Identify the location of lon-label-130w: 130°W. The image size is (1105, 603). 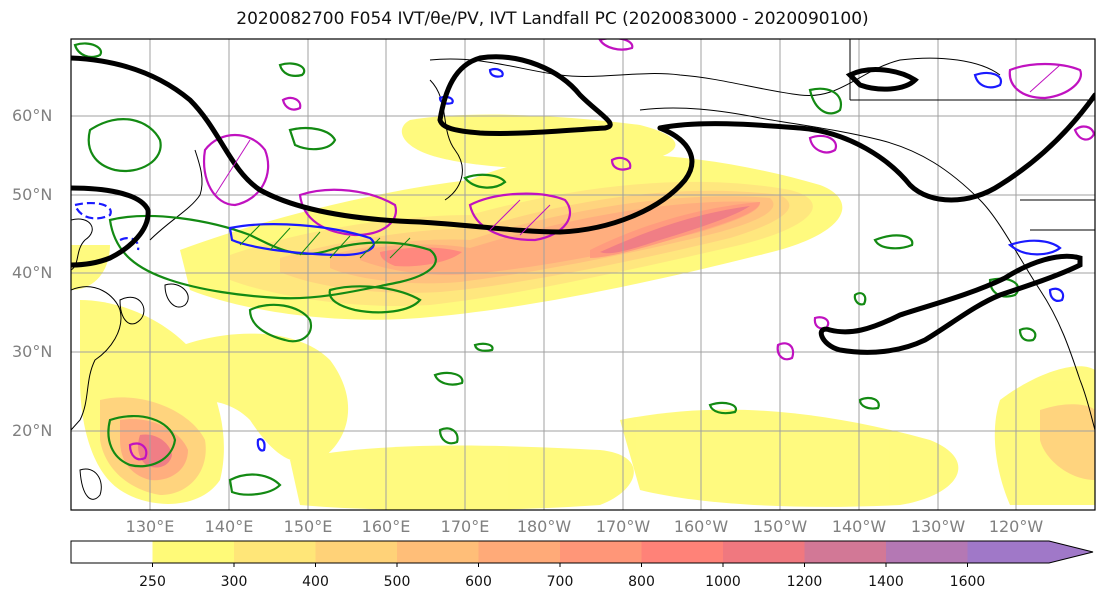
(938, 526).